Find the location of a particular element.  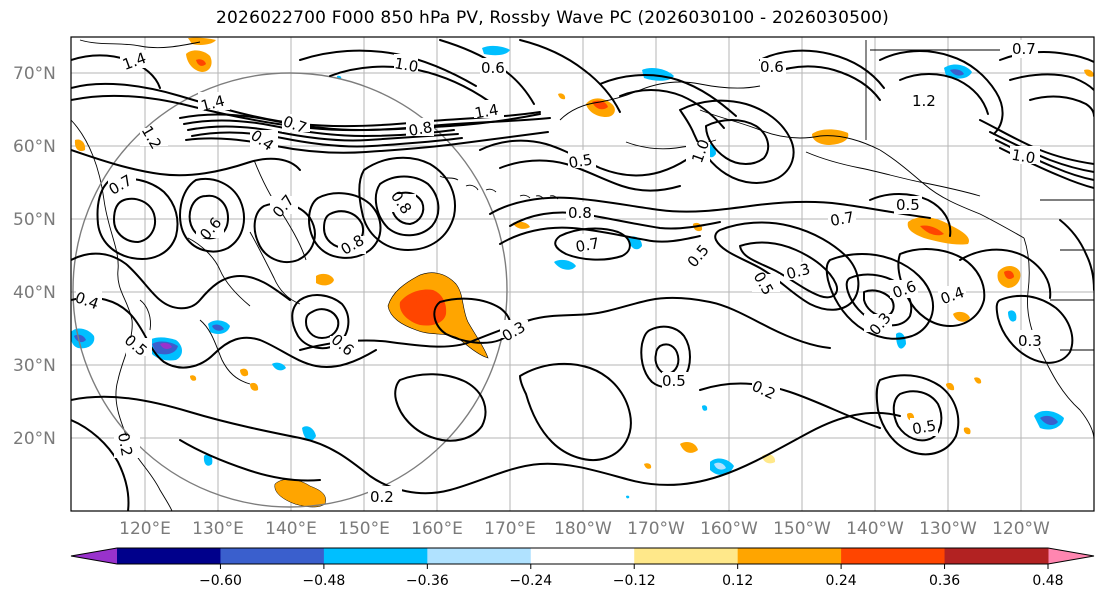

lat-label: 50°N is located at coordinates (34, 220).